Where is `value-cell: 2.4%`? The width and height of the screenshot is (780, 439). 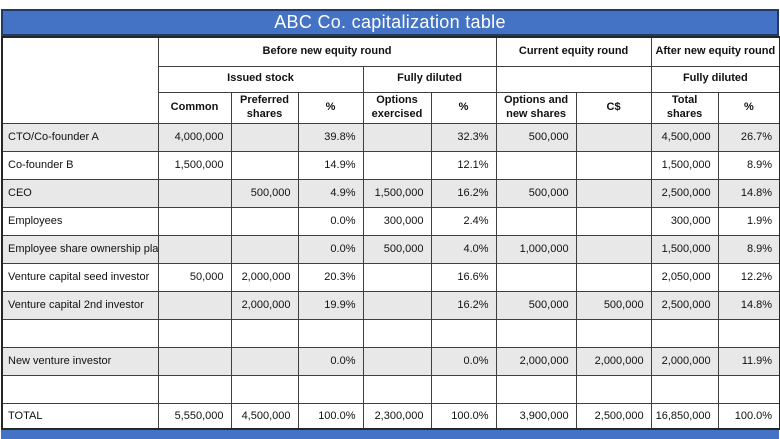
value-cell: 2.4% is located at coordinates (463, 221).